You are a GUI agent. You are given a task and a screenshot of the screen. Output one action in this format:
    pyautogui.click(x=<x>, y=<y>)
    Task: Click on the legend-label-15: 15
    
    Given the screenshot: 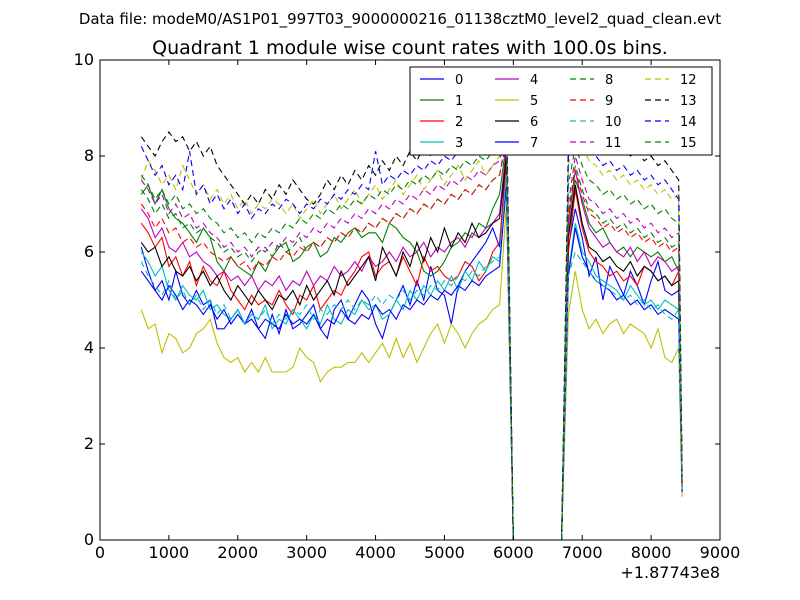 What is the action you would take?
    pyautogui.click(x=688, y=143)
    